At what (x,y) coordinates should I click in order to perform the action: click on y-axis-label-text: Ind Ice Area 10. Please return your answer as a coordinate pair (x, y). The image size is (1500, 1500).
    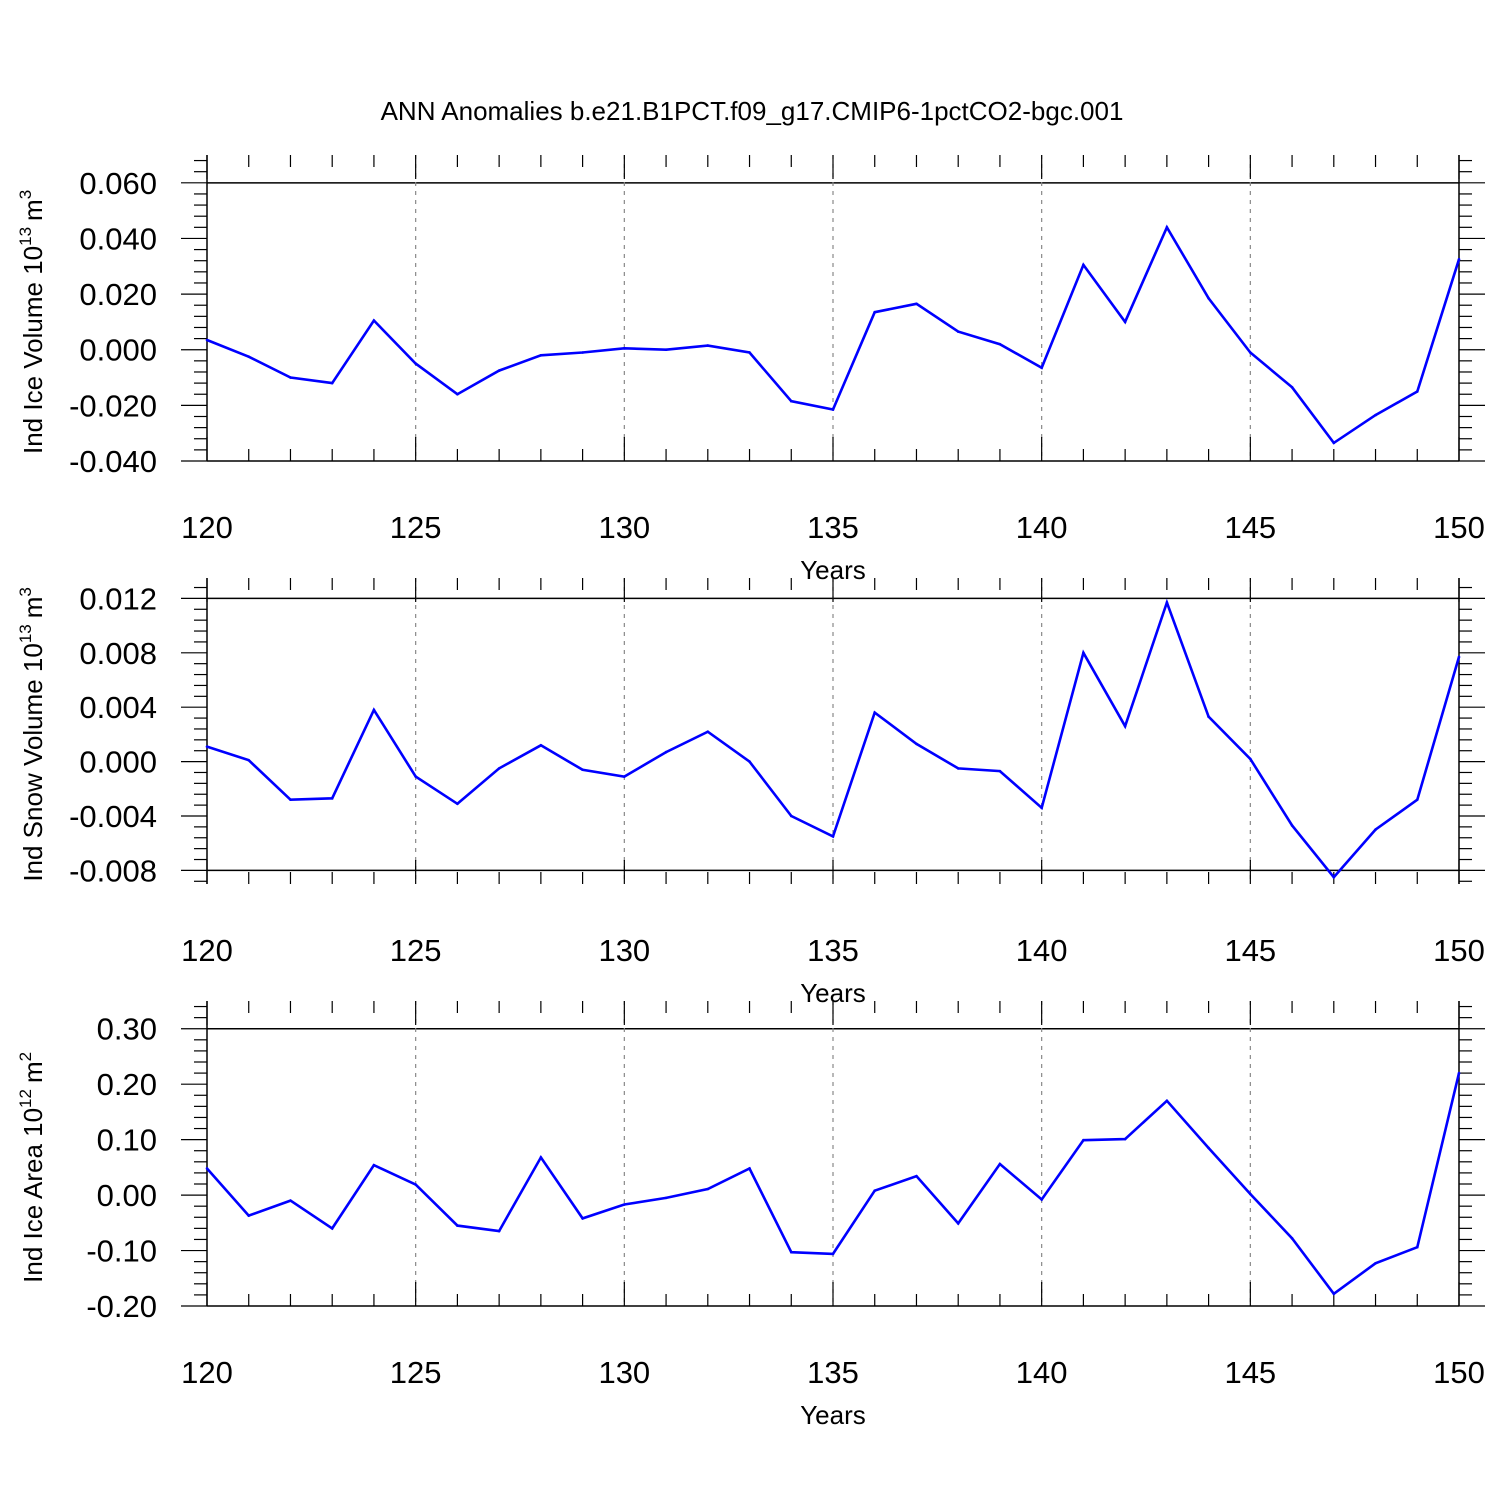
    Looking at the image, I should click on (33, 1195).